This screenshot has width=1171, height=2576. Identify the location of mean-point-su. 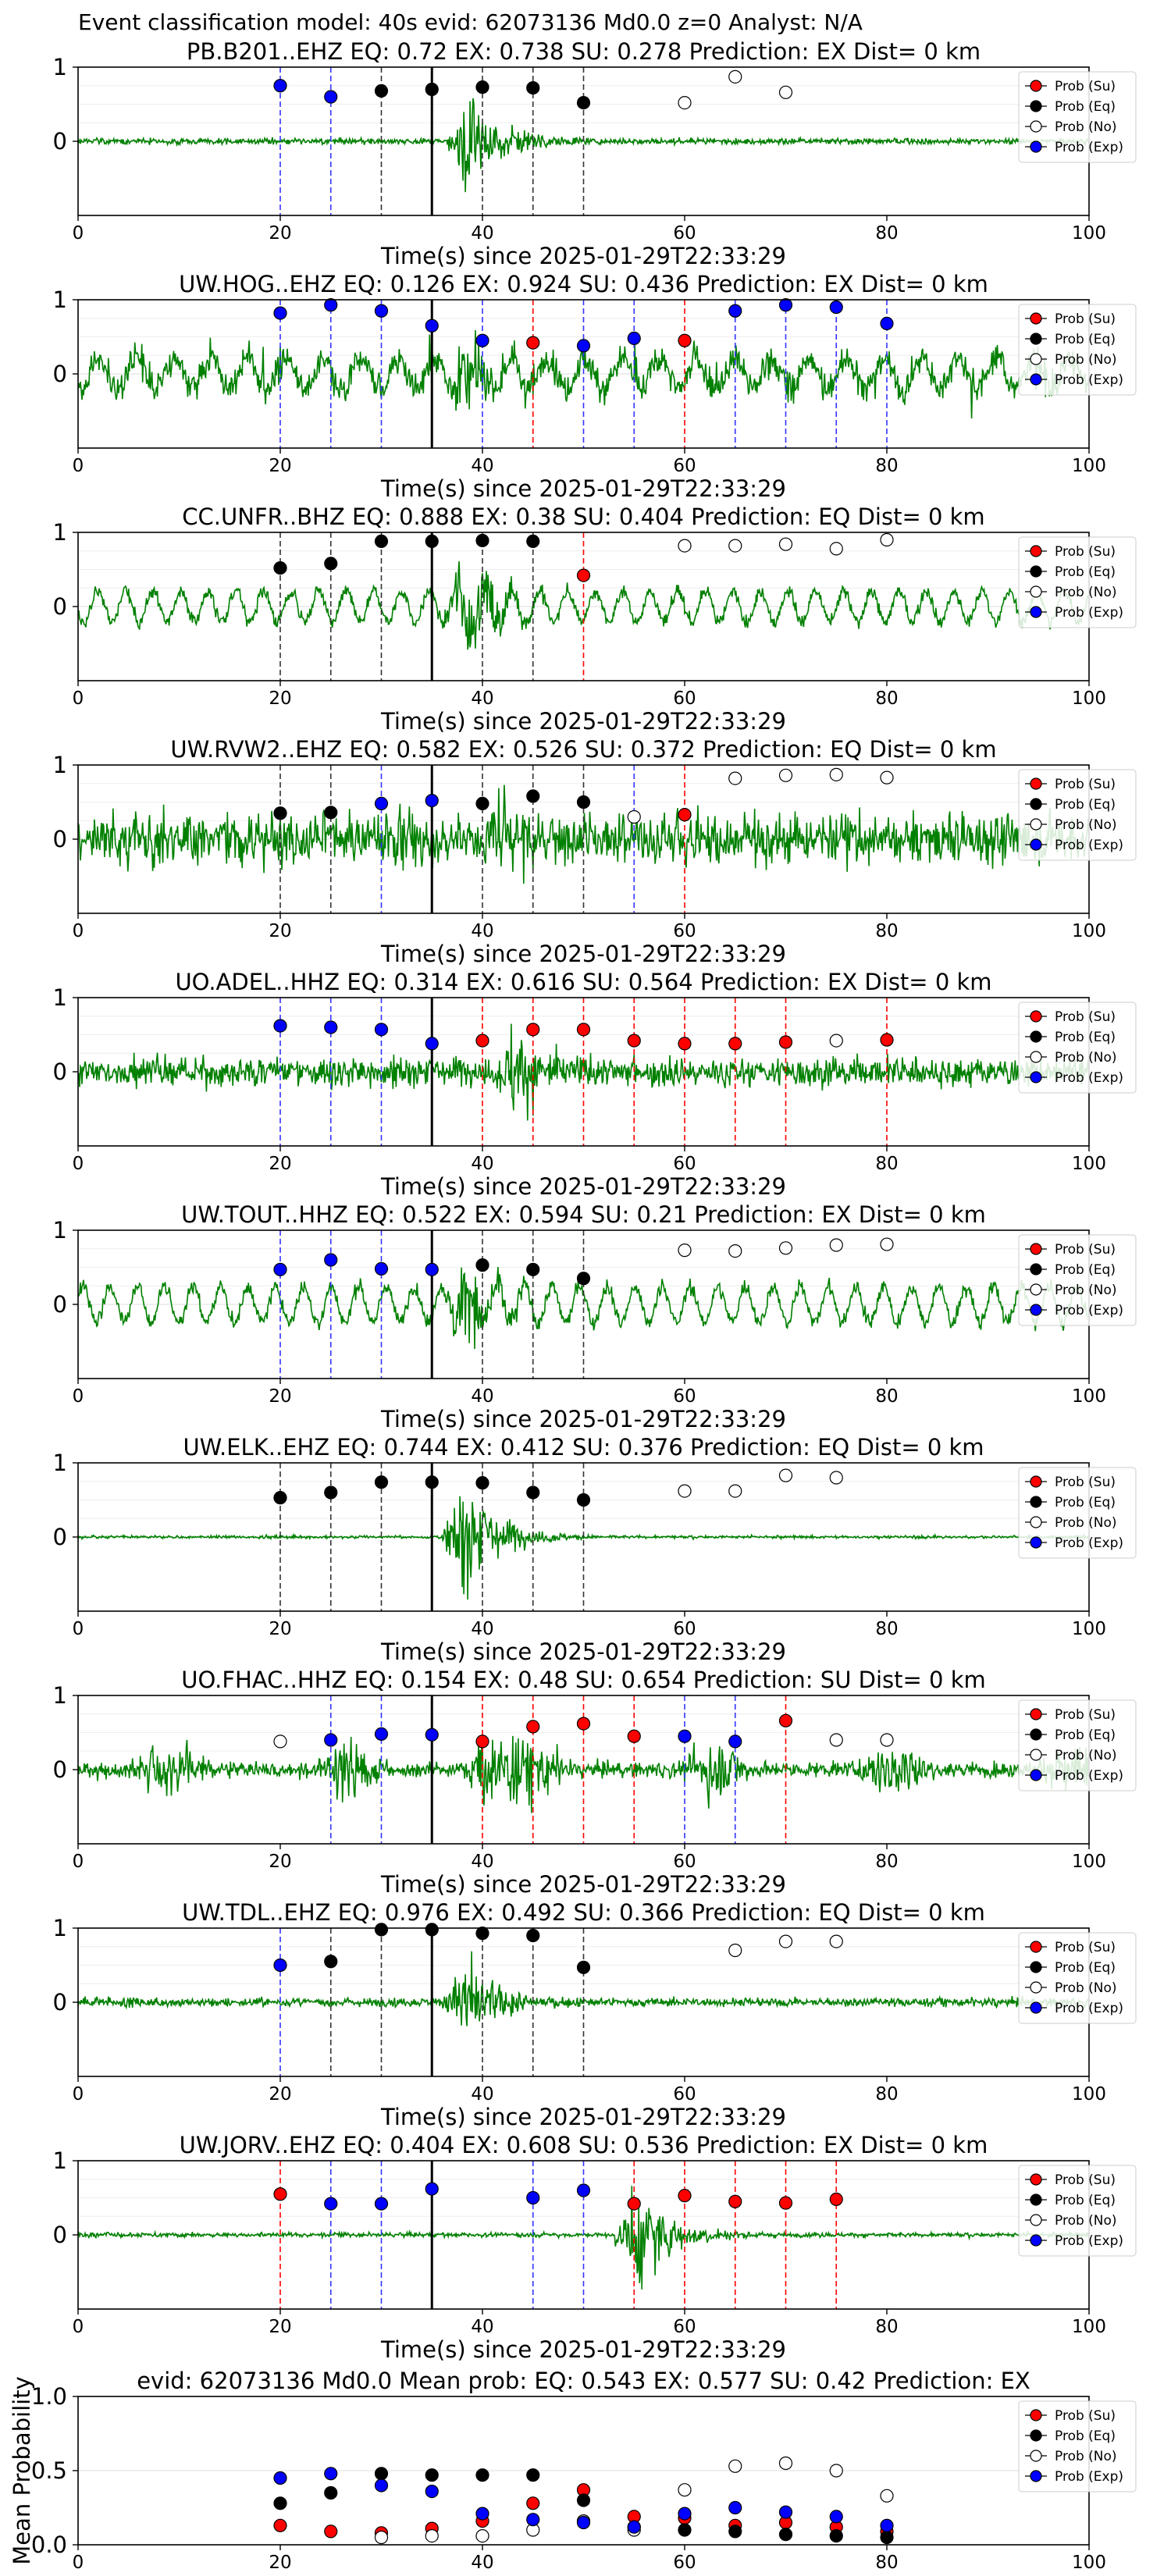
(280, 2525).